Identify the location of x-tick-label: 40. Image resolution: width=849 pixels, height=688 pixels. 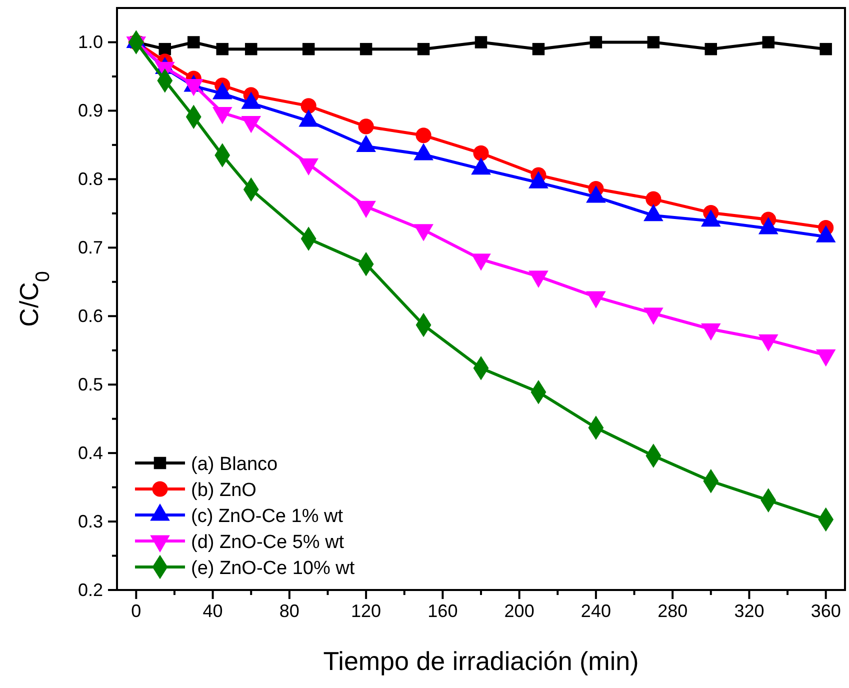
(212, 610).